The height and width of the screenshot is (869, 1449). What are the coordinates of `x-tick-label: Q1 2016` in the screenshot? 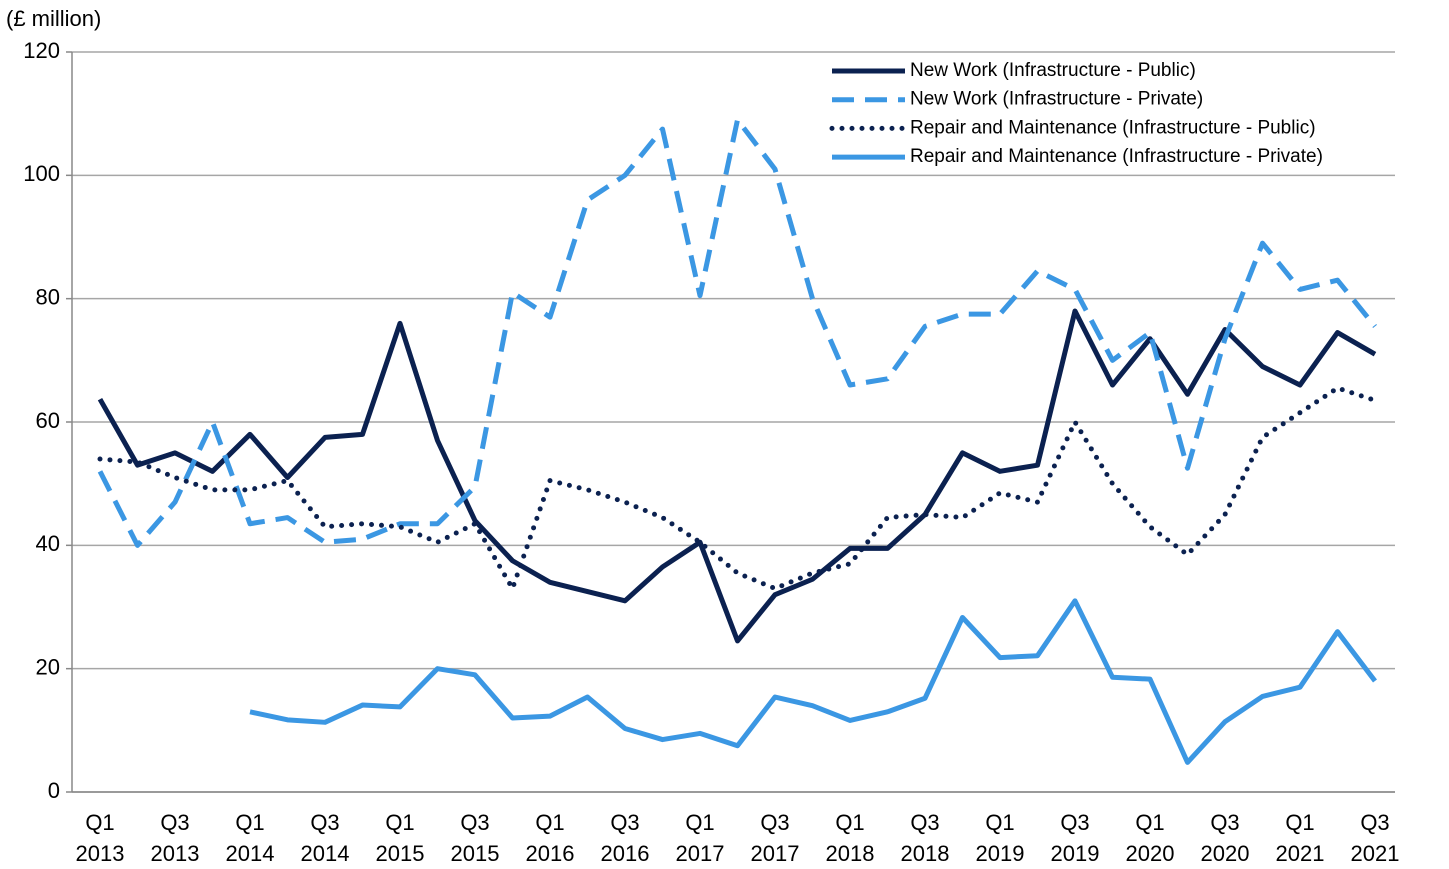 It's located at (550, 838).